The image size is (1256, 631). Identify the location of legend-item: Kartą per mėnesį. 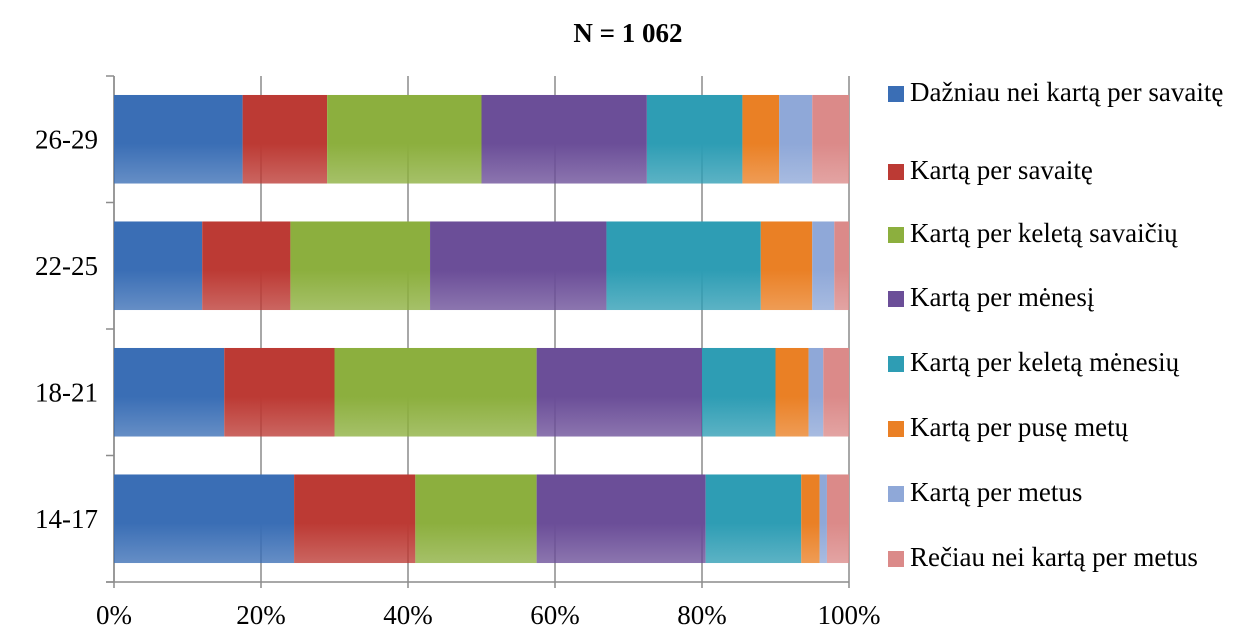
(1069, 297).